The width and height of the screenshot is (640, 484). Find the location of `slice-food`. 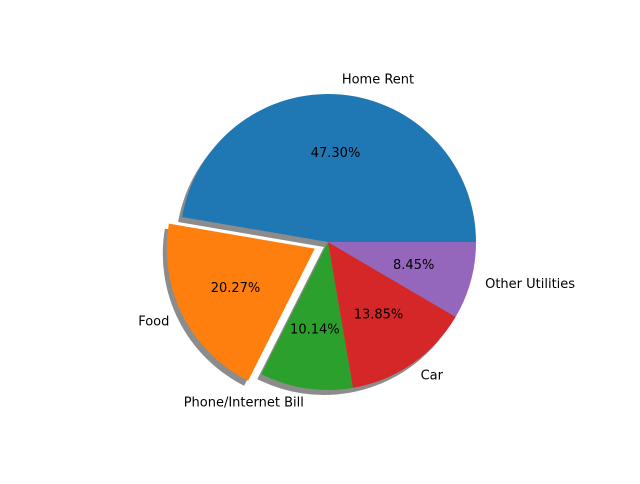

slice-food is located at coordinates (240, 302).